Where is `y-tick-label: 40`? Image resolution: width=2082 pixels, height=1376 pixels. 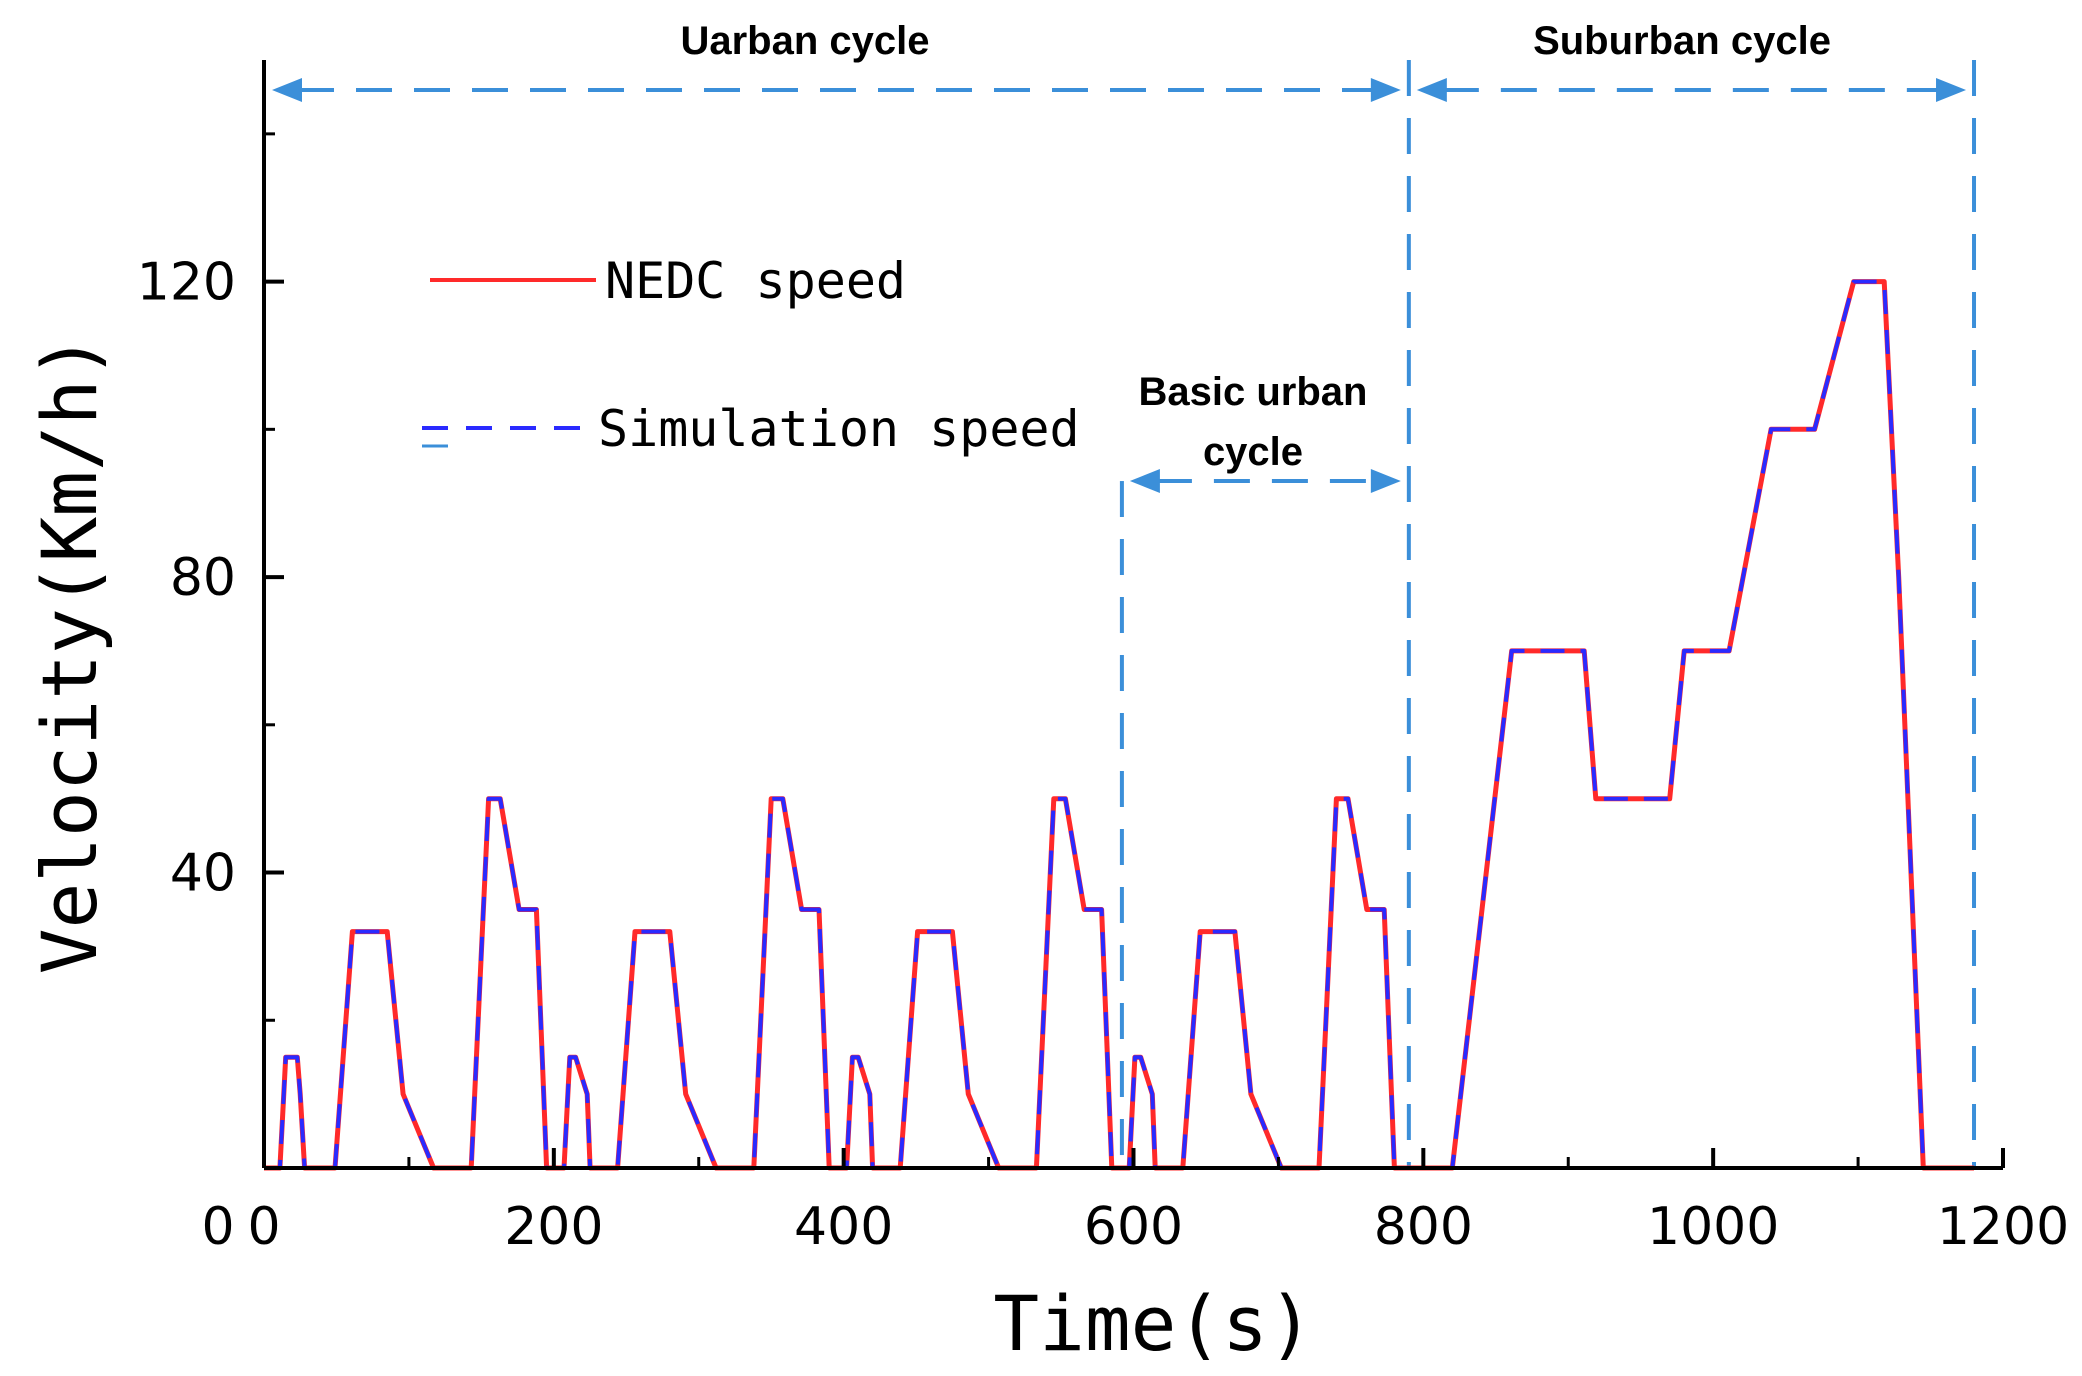 y-tick-label: 40 is located at coordinates (203, 874).